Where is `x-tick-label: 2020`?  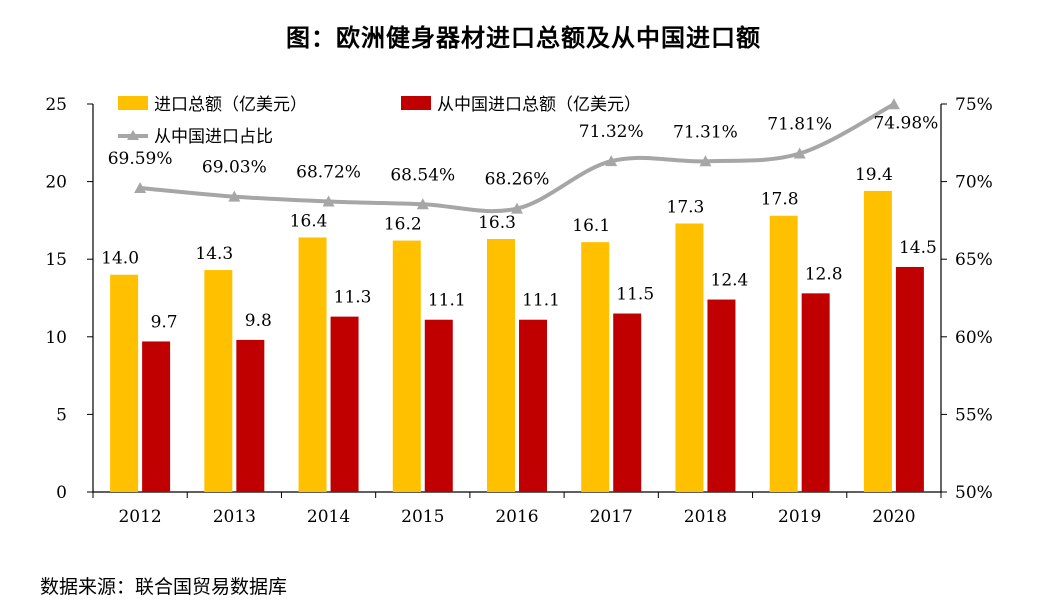 x-tick-label: 2020 is located at coordinates (893, 517).